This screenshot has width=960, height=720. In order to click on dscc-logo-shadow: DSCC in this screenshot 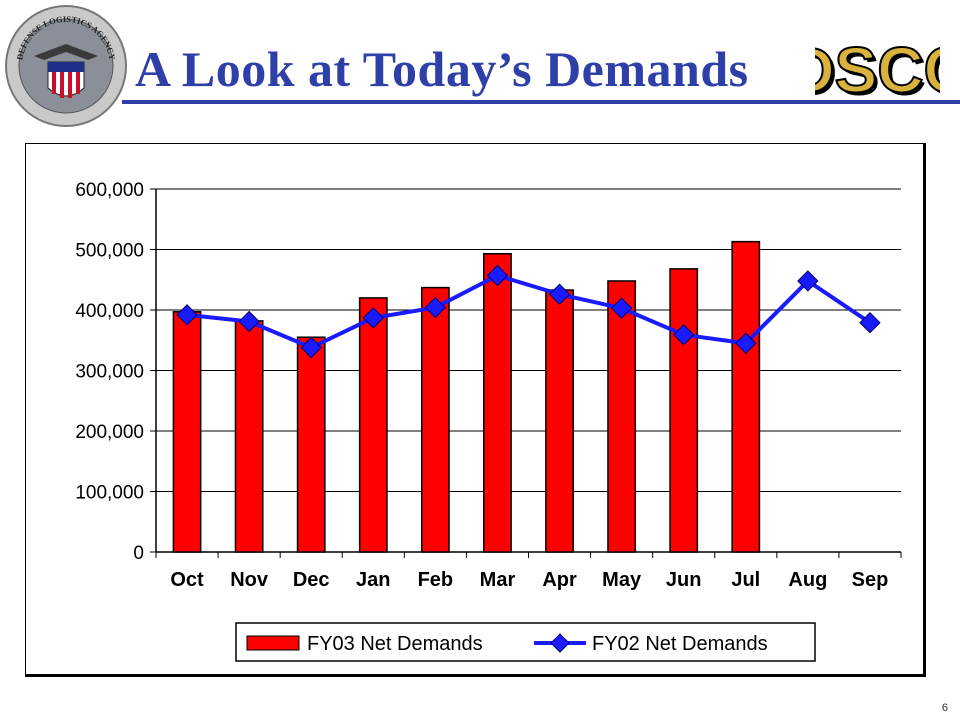, I will do `click(877, 69)`.